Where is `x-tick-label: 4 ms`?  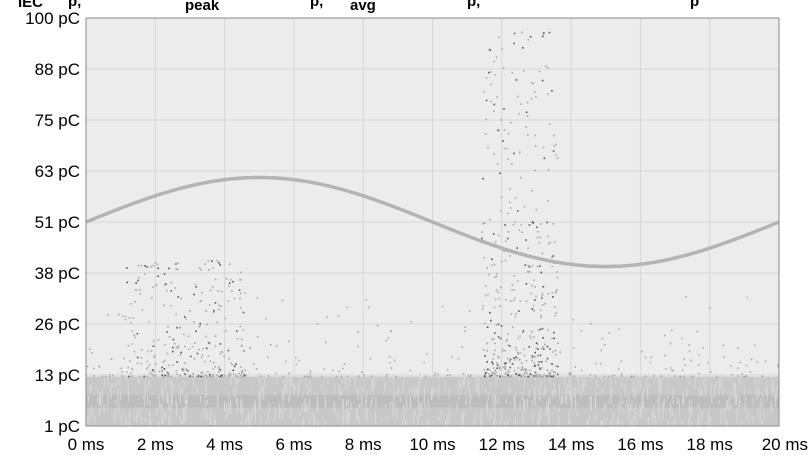 x-tick-label: 4 ms is located at coordinates (224, 444).